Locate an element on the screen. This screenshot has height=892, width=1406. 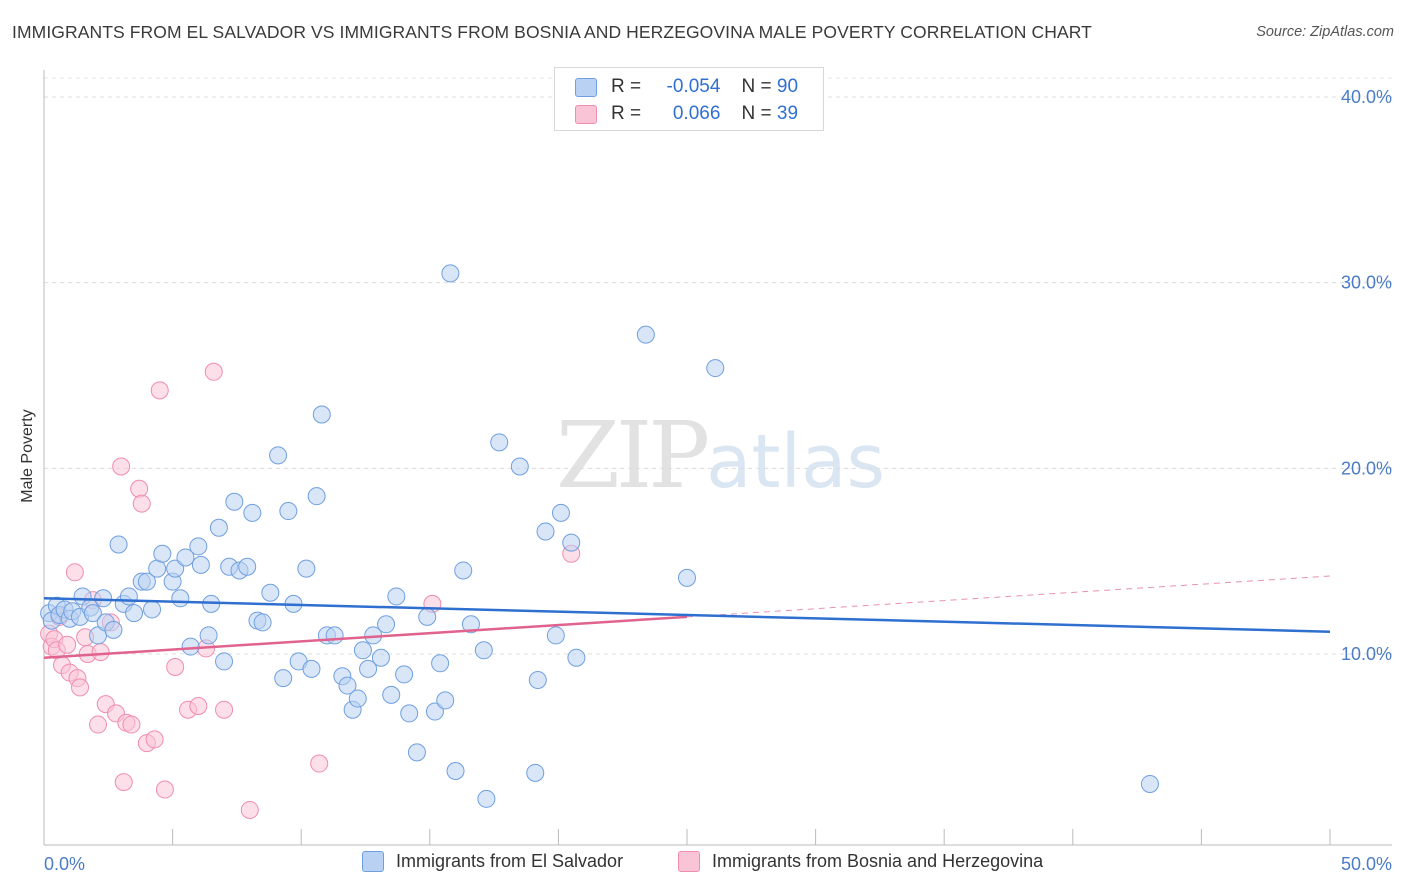
bottom-legend-label: Immigrants from El Salvador is located at coordinates (510, 861).